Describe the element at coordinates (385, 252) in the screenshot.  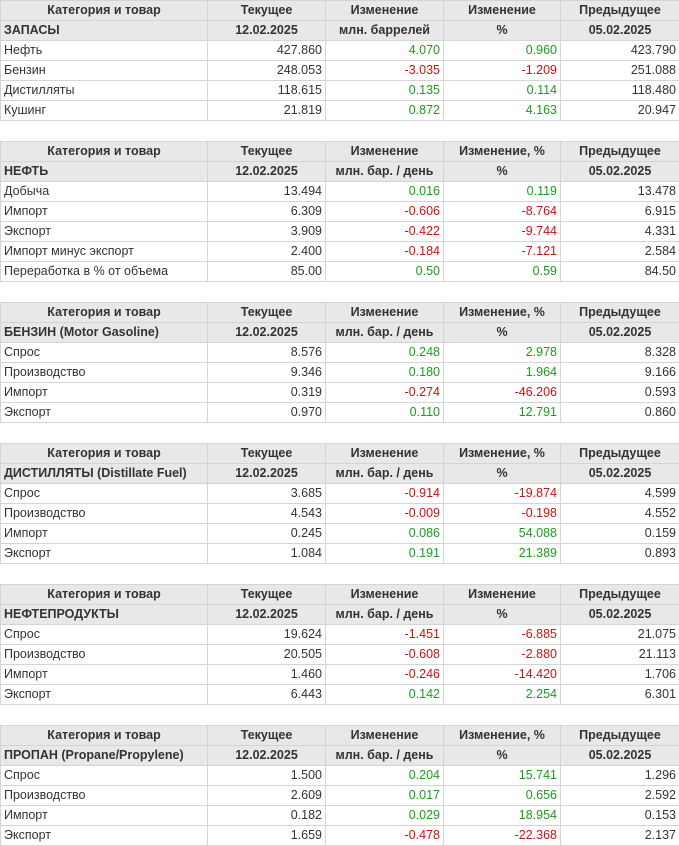
I see `cell-change: -0.184` at that location.